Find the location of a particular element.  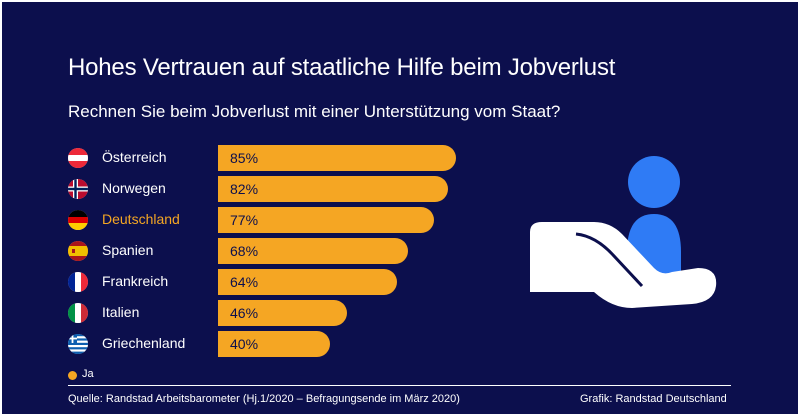

bar-row: Frankreich 64% is located at coordinates (400, 282).